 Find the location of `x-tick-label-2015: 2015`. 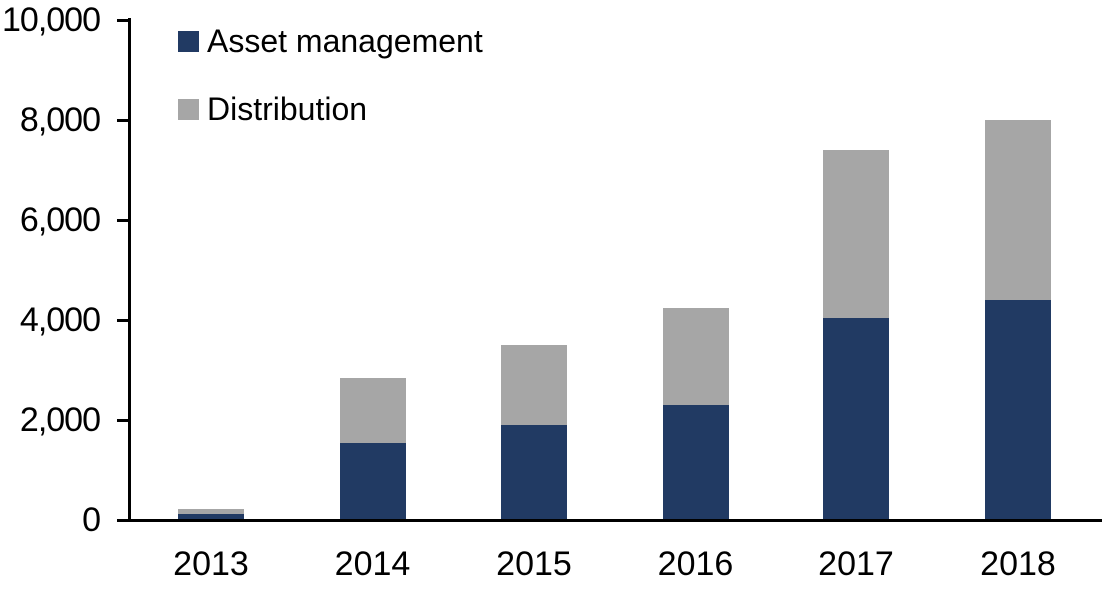

x-tick-label-2015: 2015 is located at coordinates (534, 564).